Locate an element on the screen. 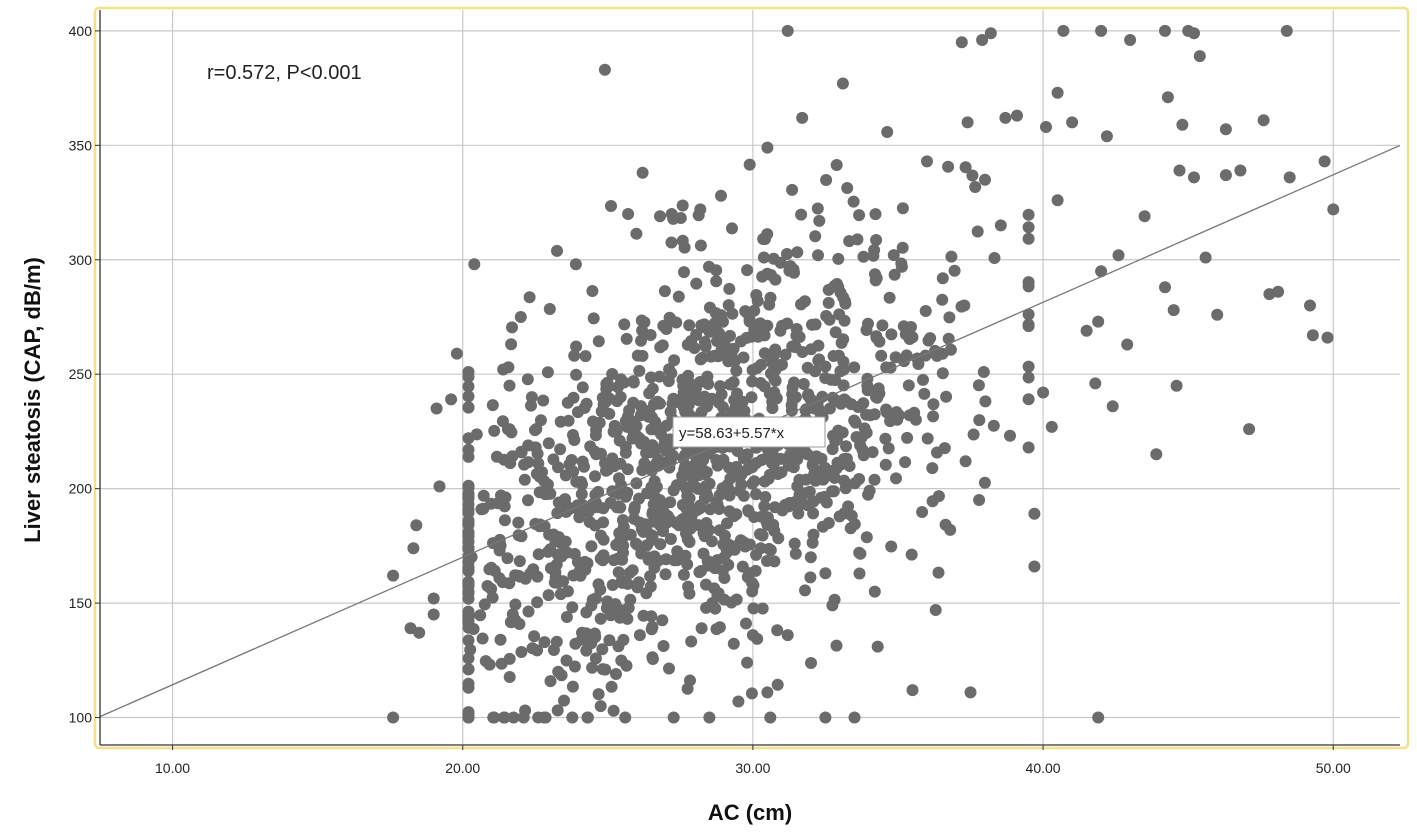  fit-equation-text: y=58.63+5.57*x is located at coordinates (732, 433).